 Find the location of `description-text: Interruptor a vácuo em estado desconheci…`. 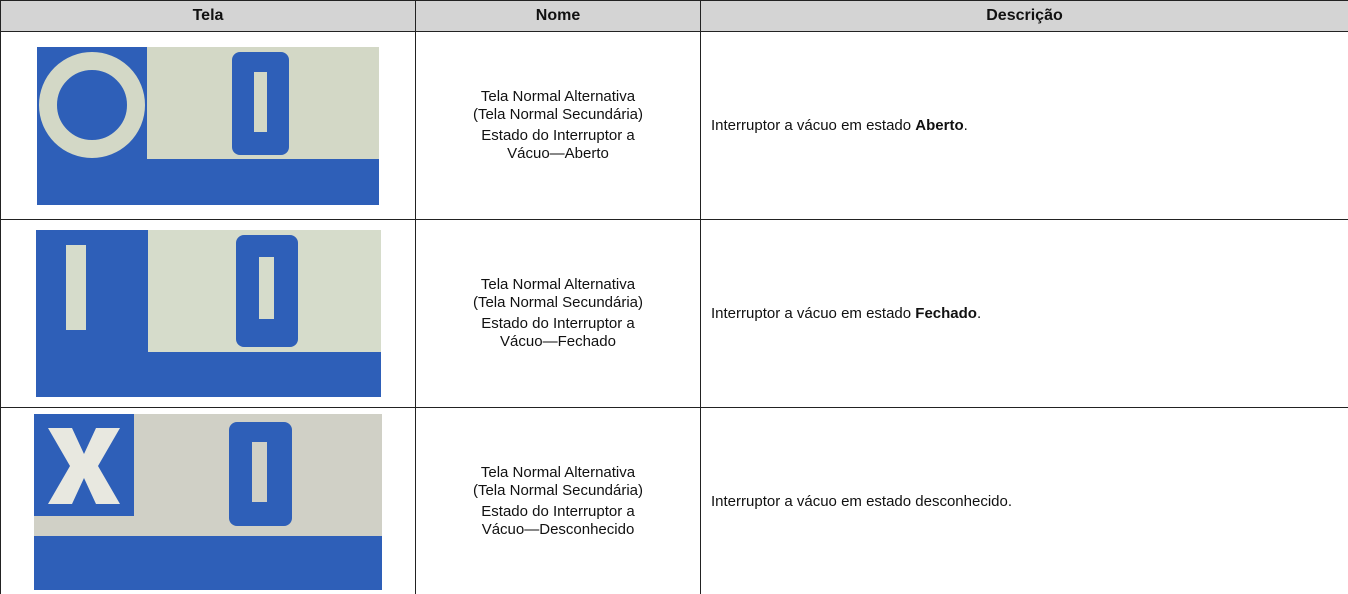

description-text: Interruptor a vácuo em estado desconheci… is located at coordinates (862, 501).